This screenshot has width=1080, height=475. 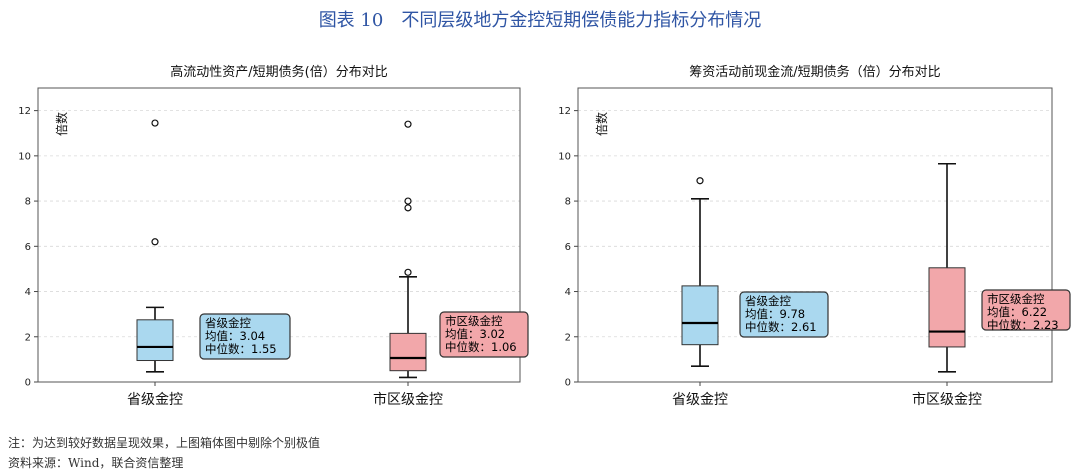 I want to click on figure-note: 注：为达到较好数据呈现效果，上图箱体图中剔除个别极值, so click(x=164, y=443).